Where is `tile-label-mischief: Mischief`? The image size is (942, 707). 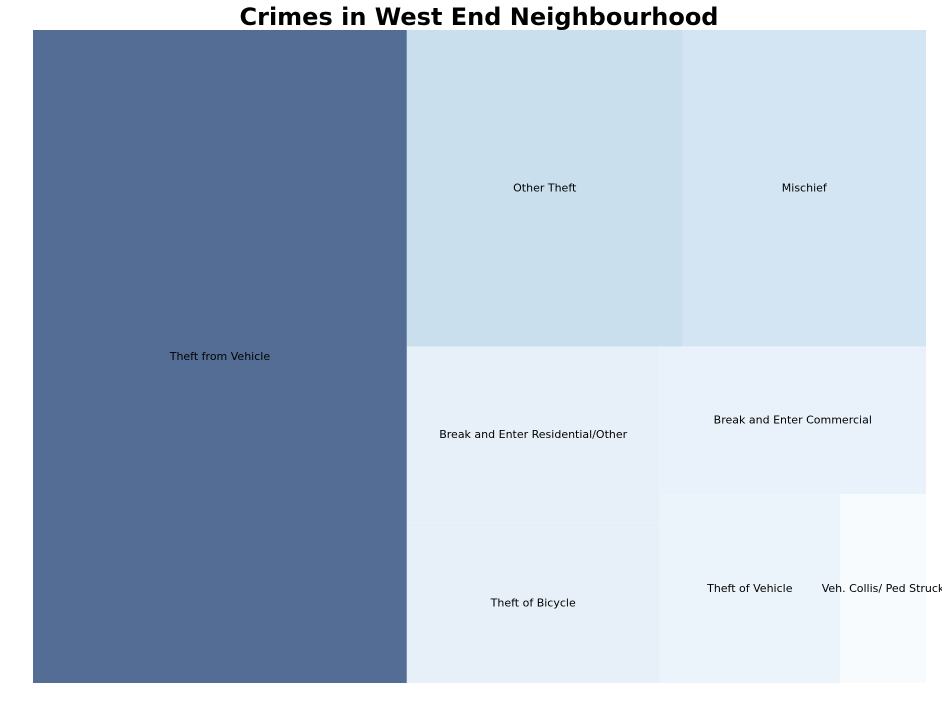 tile-label-mischief: Mischief is located at coordinates (805, 188).